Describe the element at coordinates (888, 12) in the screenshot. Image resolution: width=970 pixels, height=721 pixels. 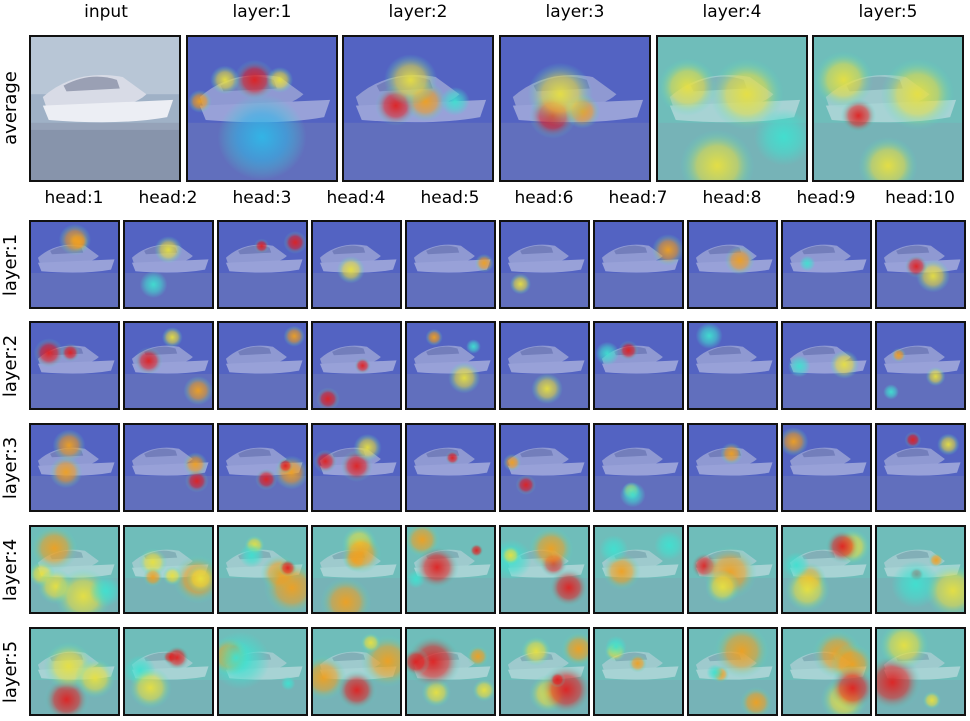
I see `column-label-layer-5: layer:5` at that location.